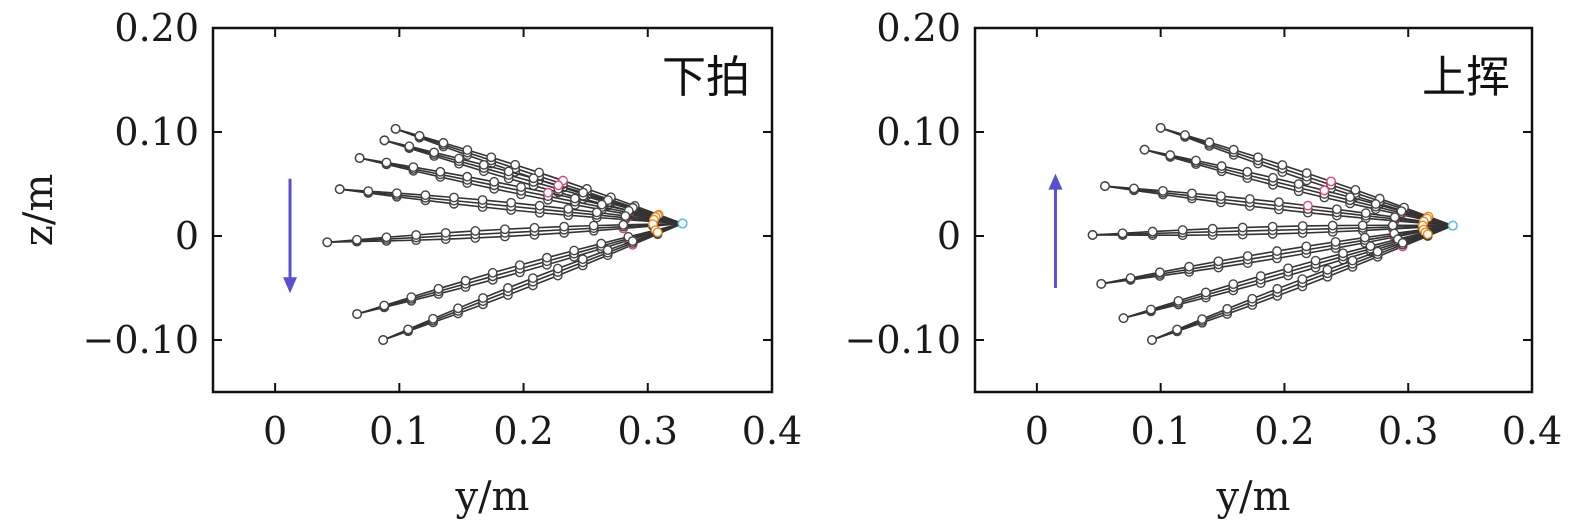  What do you see at coordinates (523, 431) in the screenshot?
I see `x-tick-label: 0.2` at bounding box center [523, 431].